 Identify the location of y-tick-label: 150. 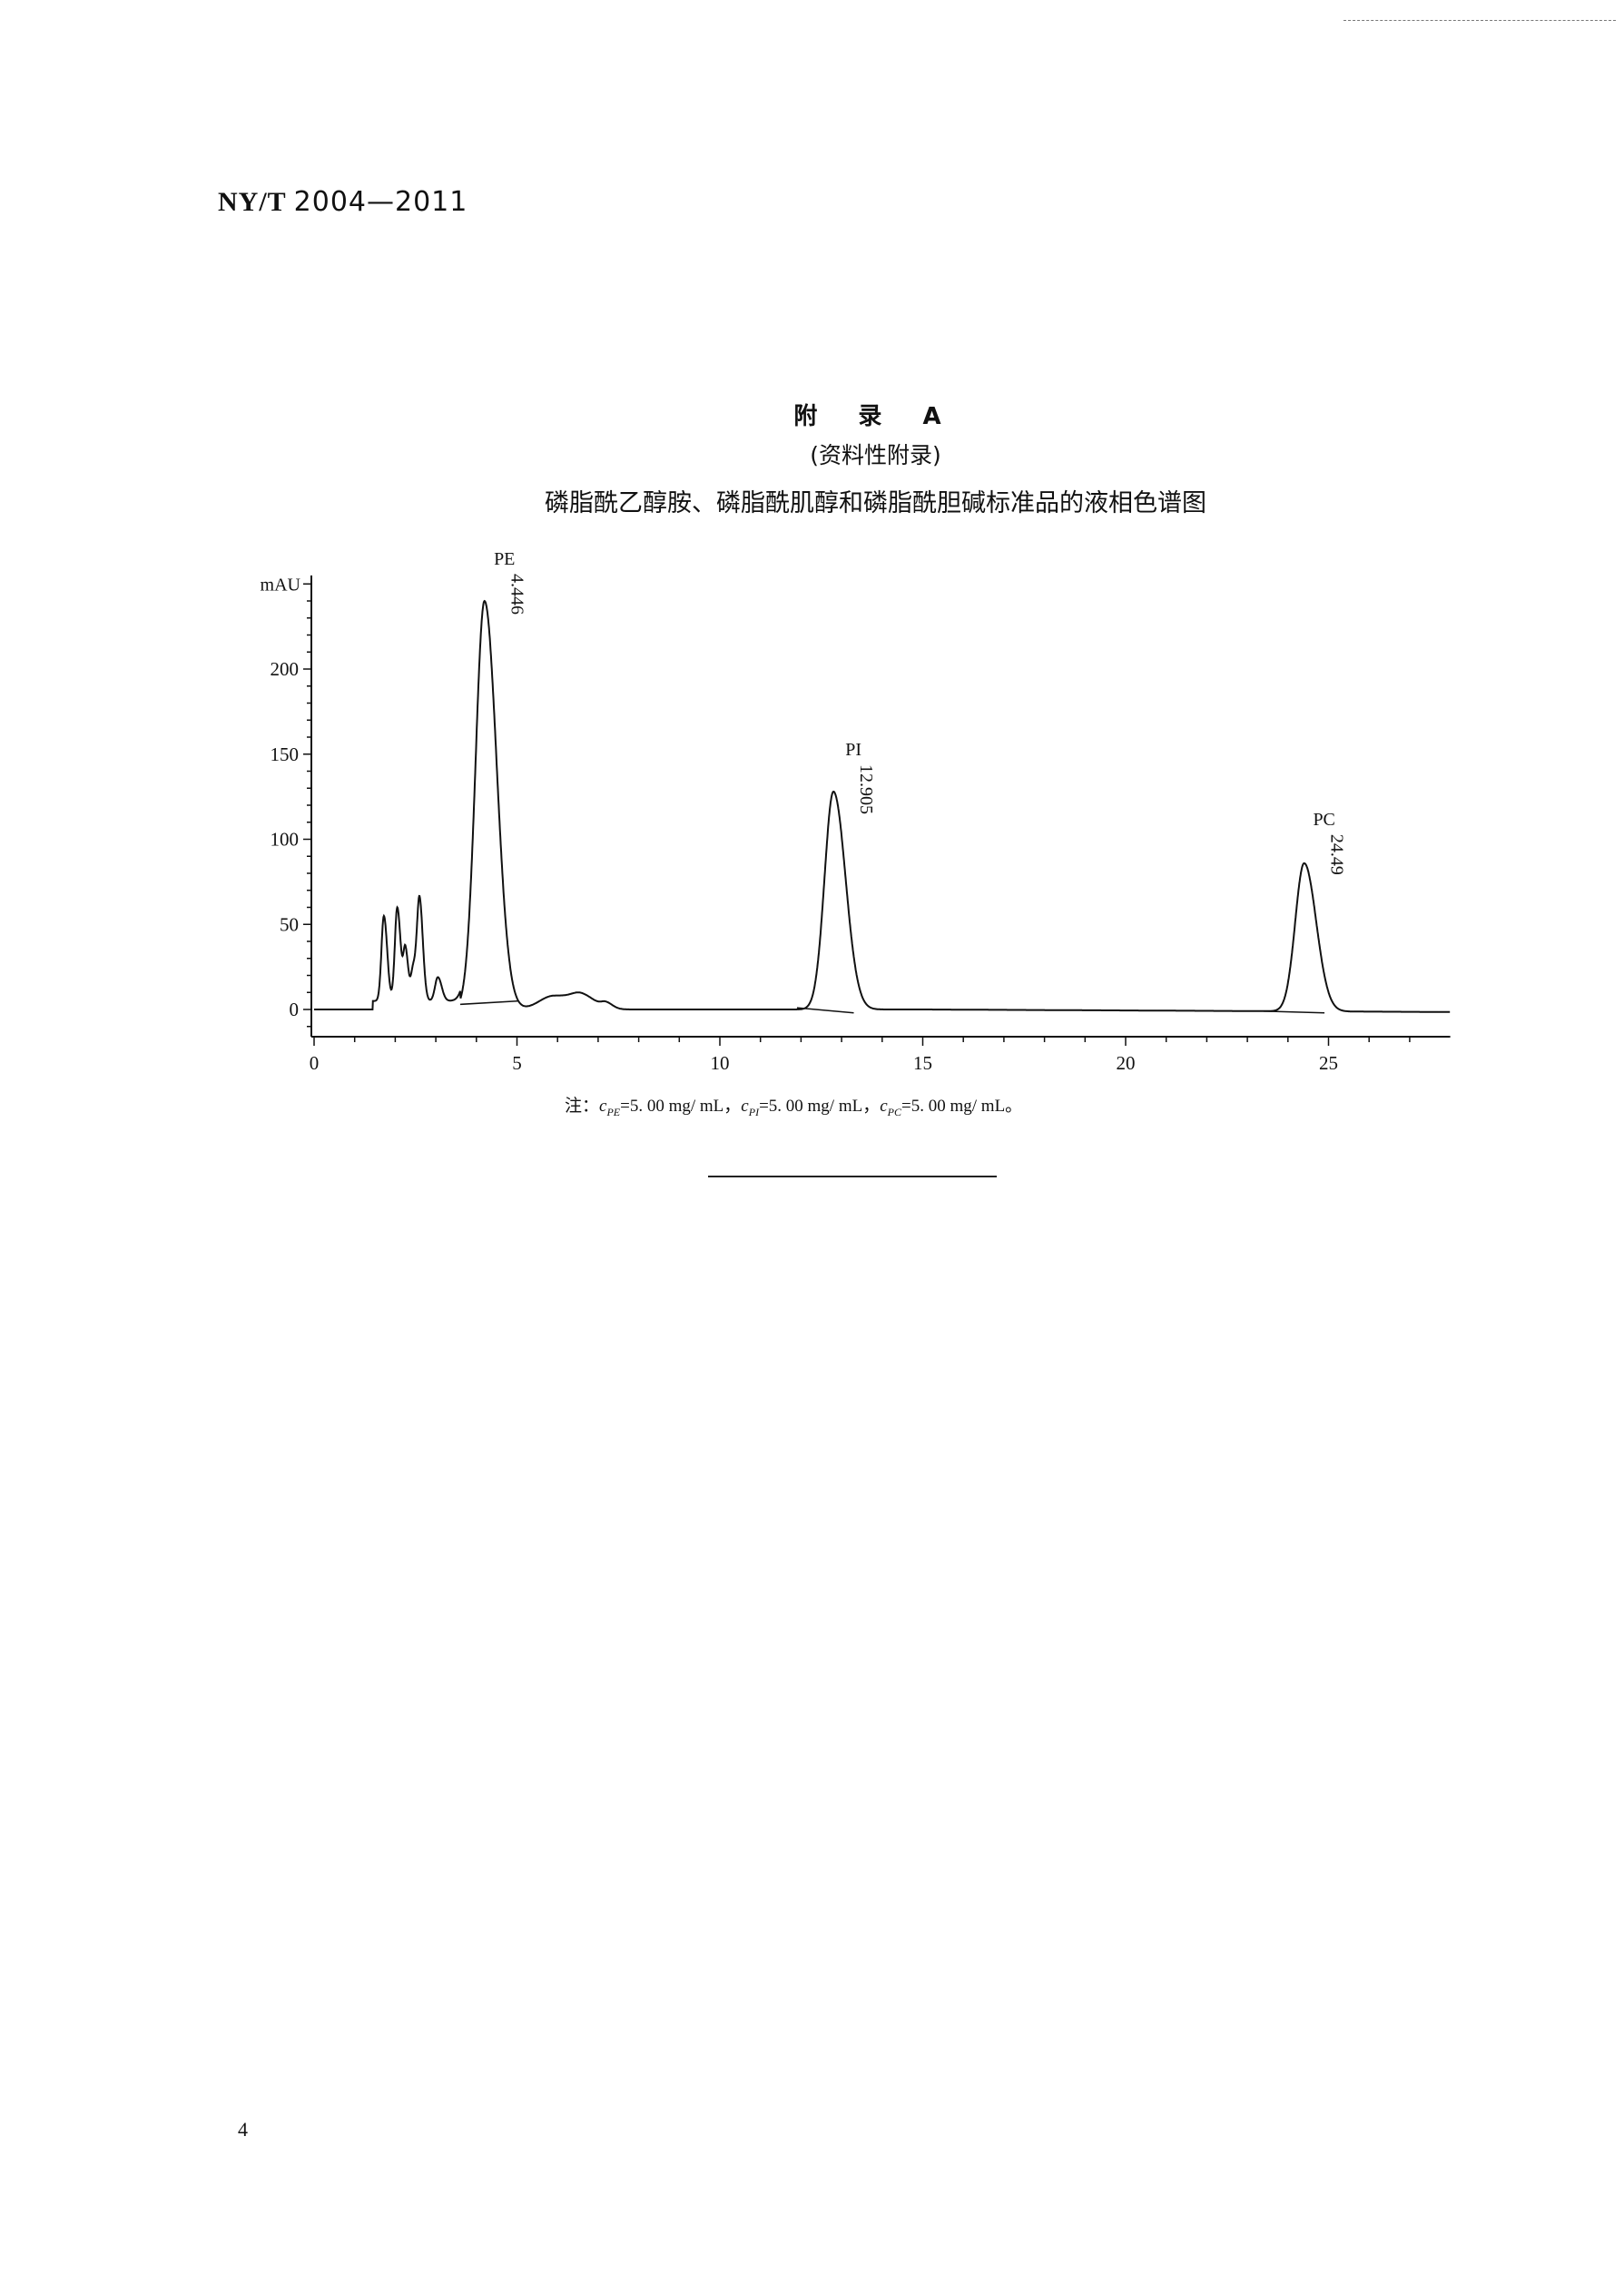
(285, 754).